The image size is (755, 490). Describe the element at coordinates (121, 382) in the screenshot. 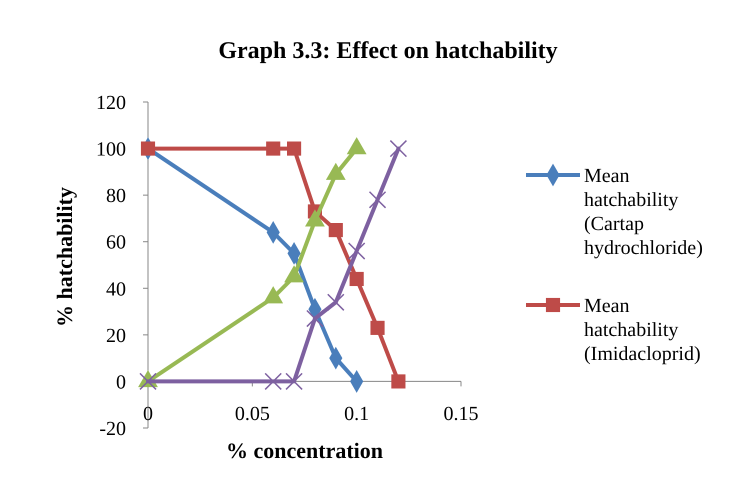

I see `y-tick-label: 0` at that location.